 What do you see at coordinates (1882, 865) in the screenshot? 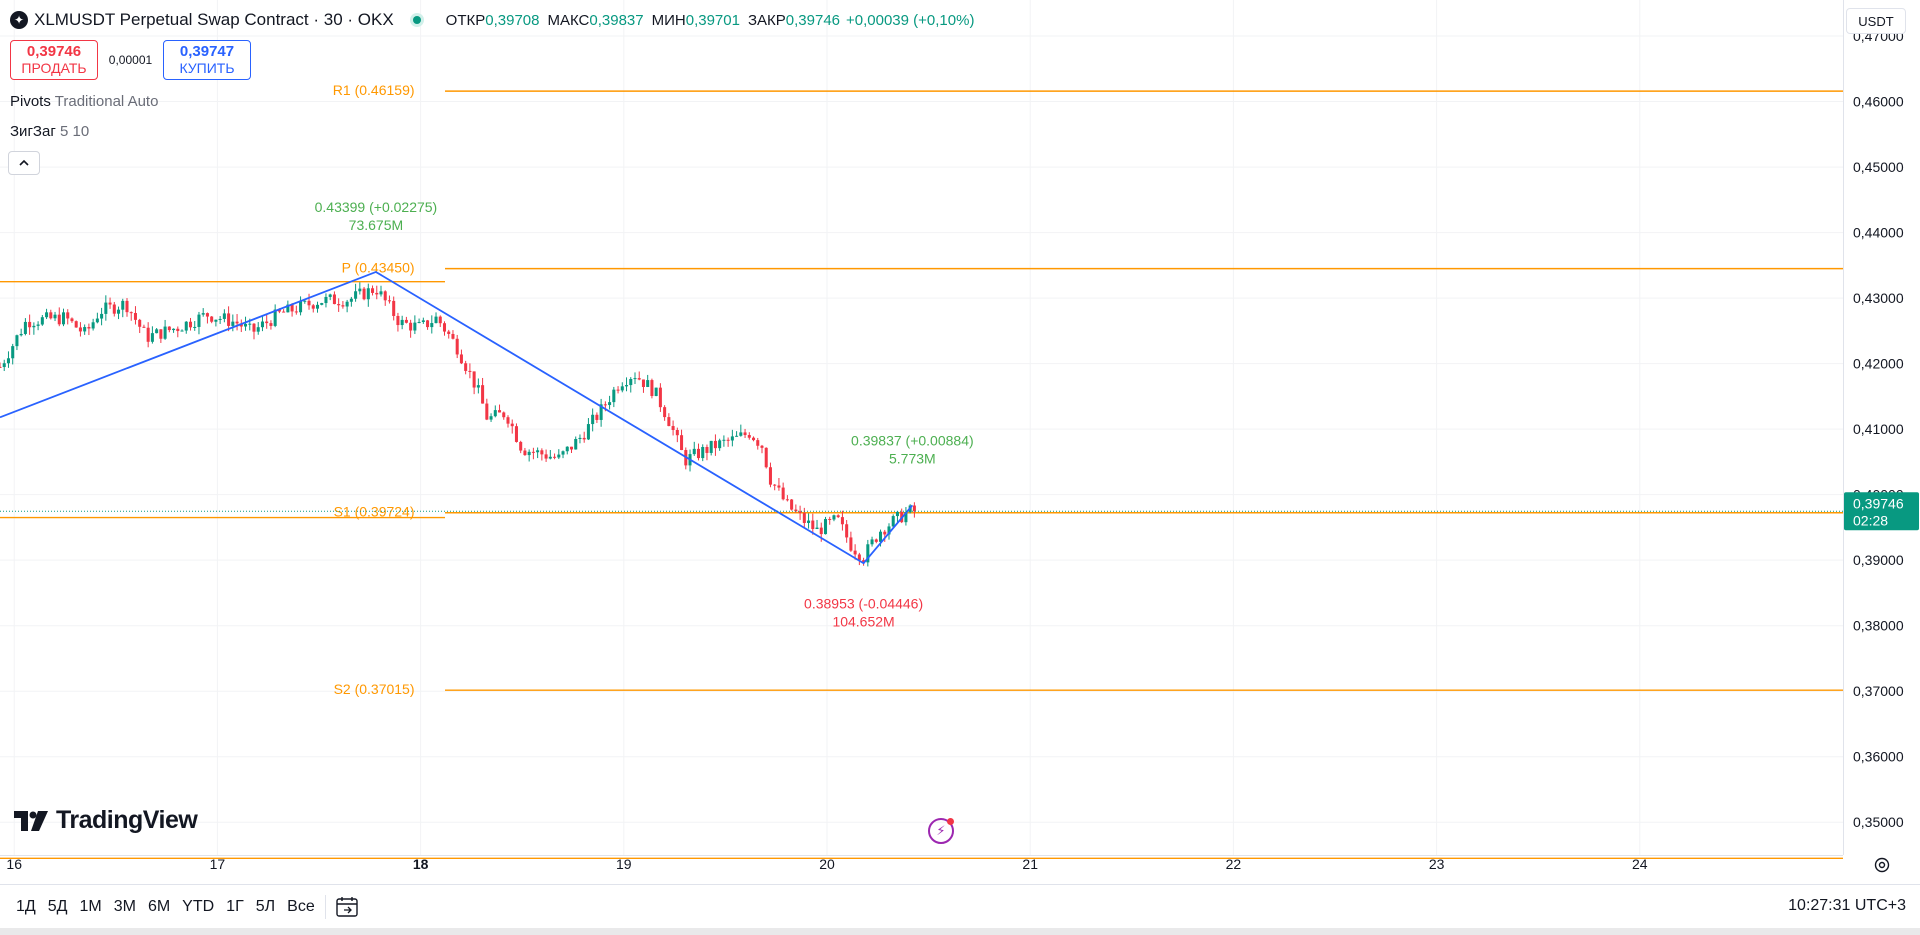
I see `chart-settings-button` at bounding box center [1882, 865].